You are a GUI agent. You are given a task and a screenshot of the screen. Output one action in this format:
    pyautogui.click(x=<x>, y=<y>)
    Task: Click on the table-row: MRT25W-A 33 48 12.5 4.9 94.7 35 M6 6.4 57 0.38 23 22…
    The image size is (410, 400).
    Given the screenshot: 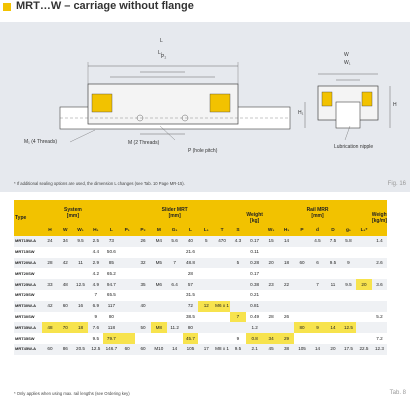 What is the action you would take?
    pyautogui.click(x=210, y=284)
    